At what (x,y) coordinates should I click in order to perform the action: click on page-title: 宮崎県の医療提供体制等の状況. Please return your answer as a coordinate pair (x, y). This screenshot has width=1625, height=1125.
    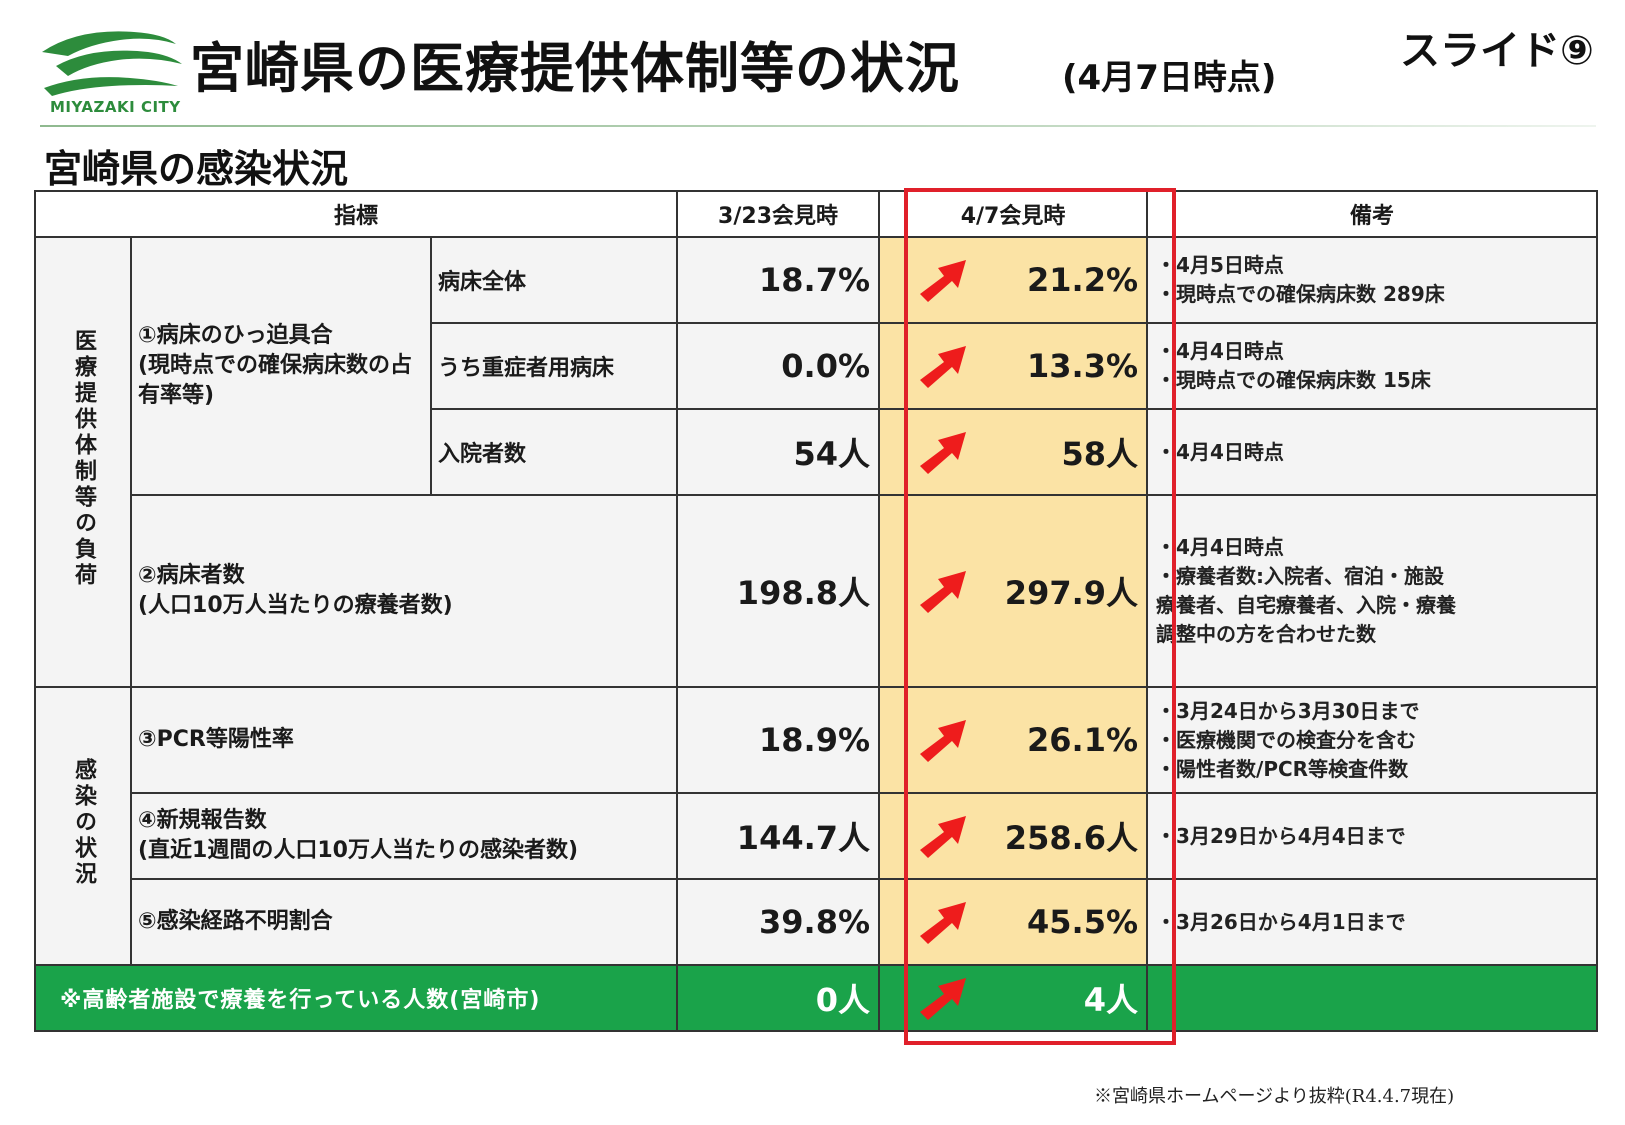
    Looking at the image, I should click on (575, 68).